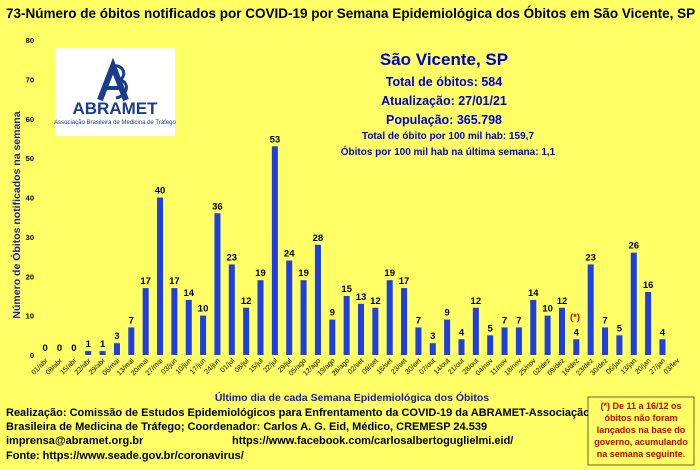 The height and width of the screenshot is (470, 700). Describe the element at coordinates (217, 206) in the screenshot. I see `data-label: 36` at that location.